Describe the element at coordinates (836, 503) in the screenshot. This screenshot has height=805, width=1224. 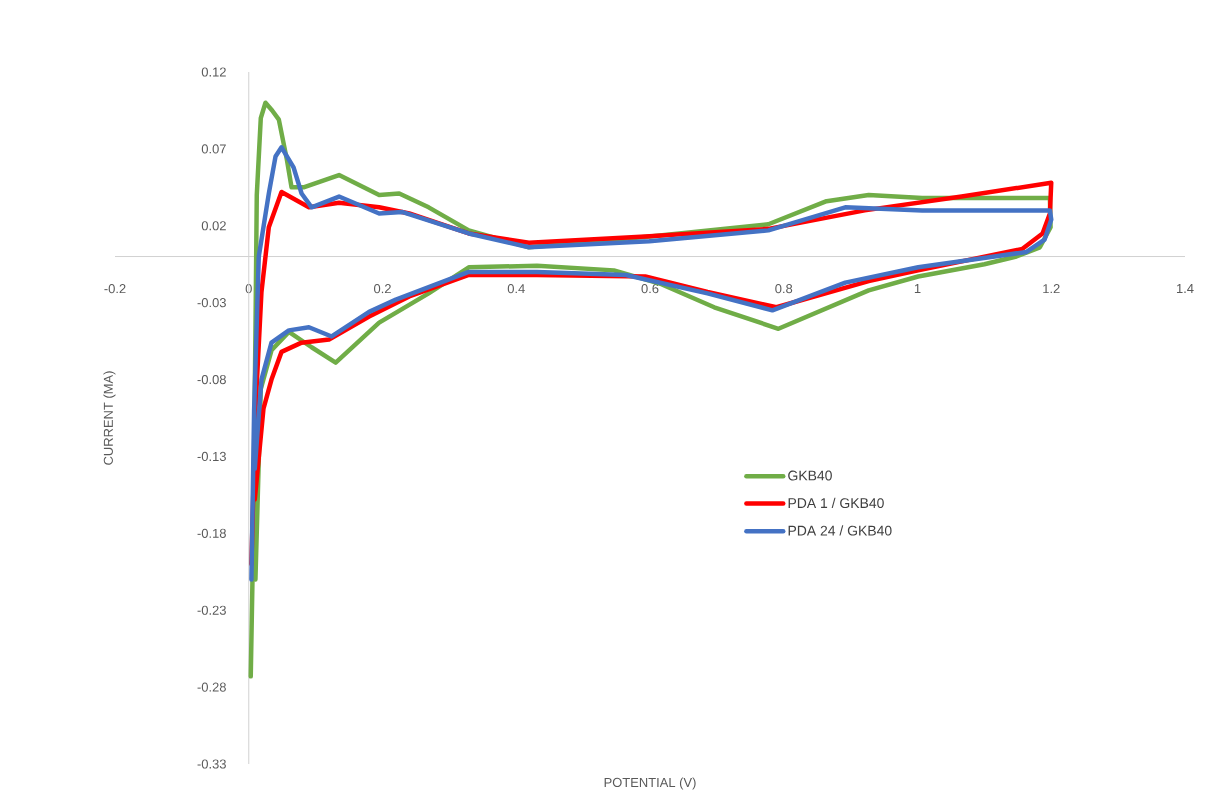
I see `legend-label: PDA 1 / GKB40` at that location.